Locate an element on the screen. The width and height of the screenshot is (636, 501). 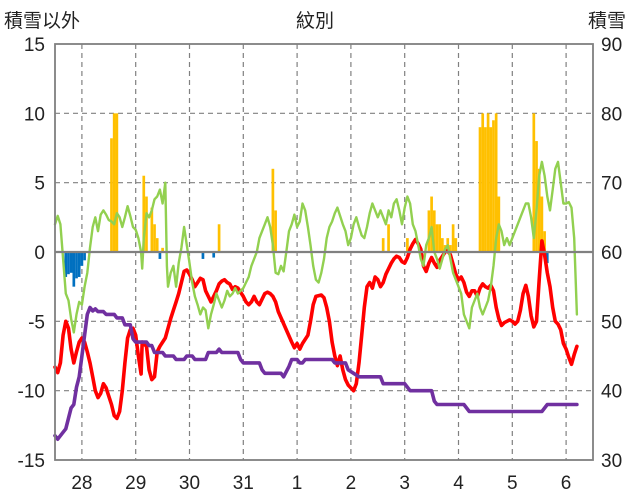
x-tick-label: 6 is located at coordinates (566, 483).